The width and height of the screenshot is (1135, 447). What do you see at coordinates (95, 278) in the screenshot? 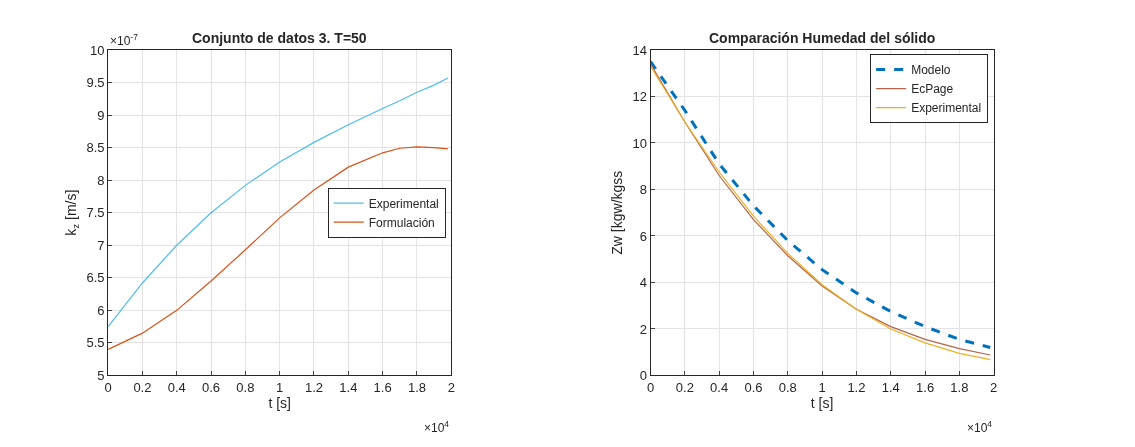
I see `y-tick-label: 6.5` at bounding box center [95, 278].